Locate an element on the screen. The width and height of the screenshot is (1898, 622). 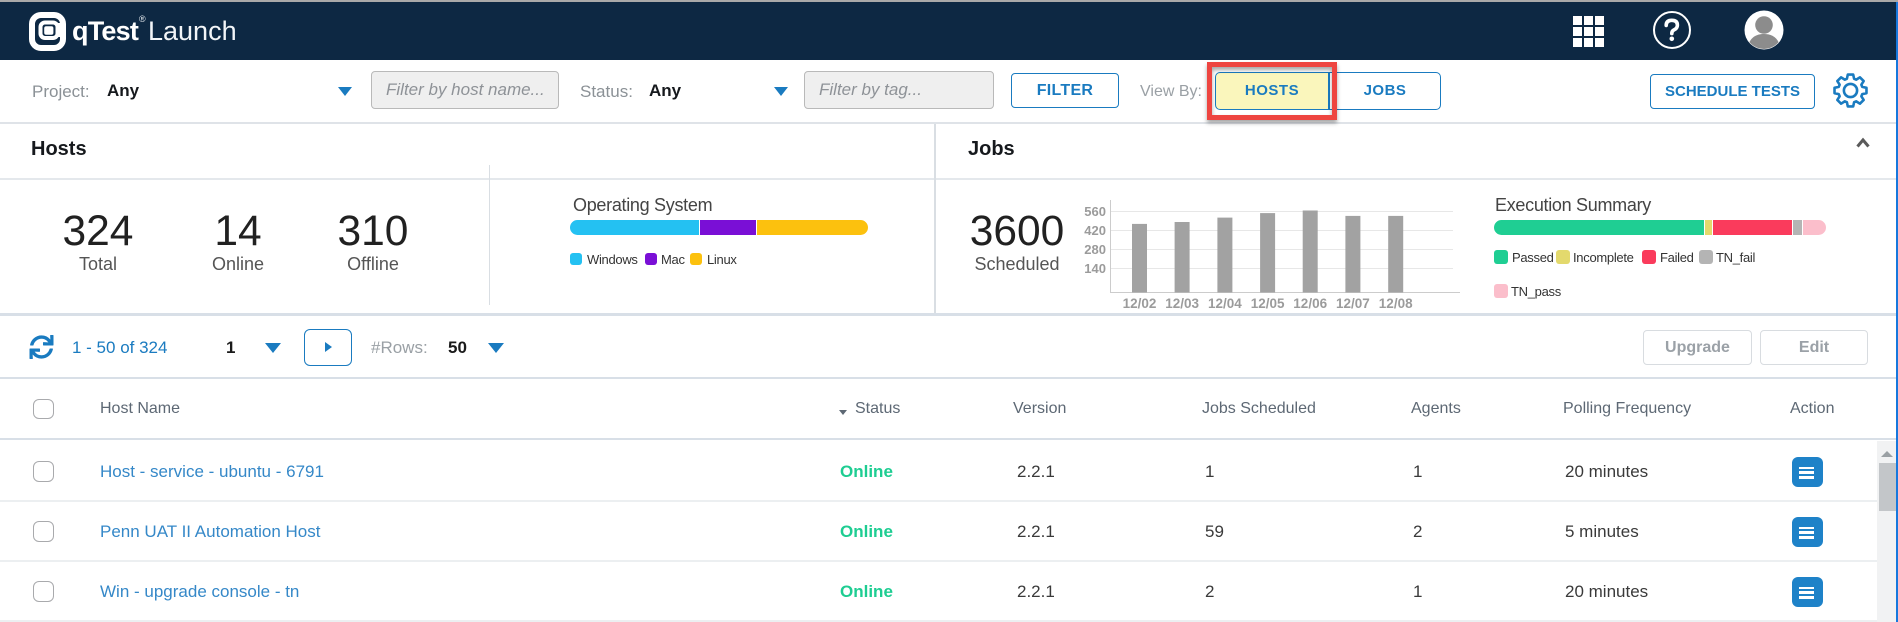
svg-text: 280 is located at coordinates (1095, 249).